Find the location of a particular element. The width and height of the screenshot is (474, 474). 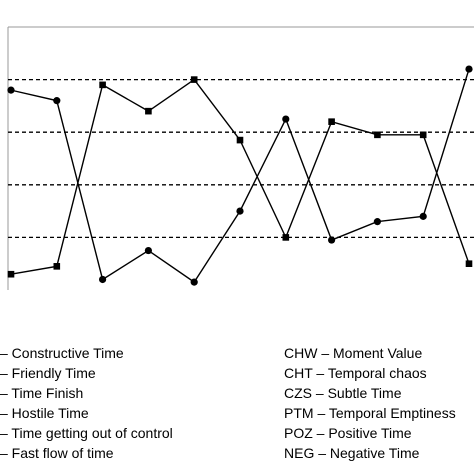

legend-item: – Hostile Time is located at coordinates (44, 413).